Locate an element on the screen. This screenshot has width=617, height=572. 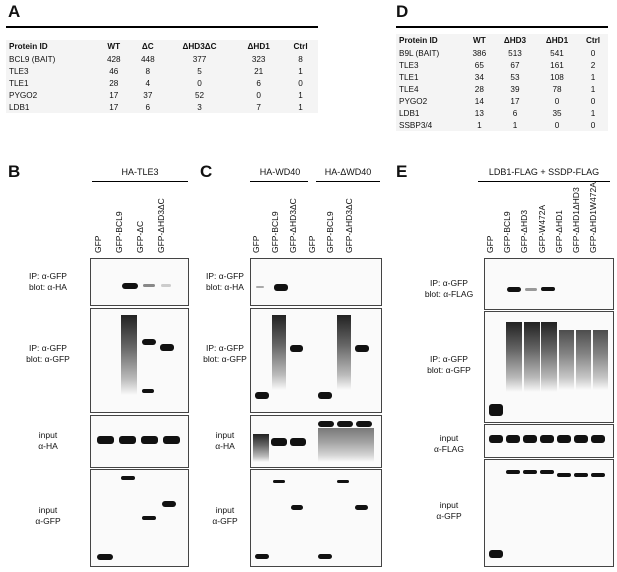
table-cell: 13 is located at coordinates (479, 113).